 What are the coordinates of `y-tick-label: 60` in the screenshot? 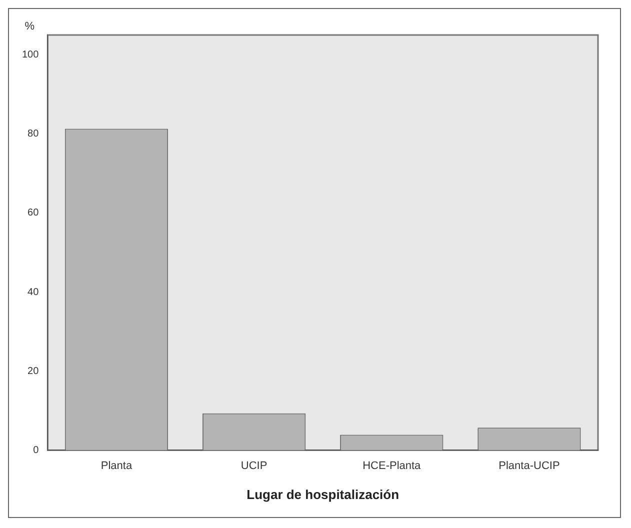 It's located at (34, 213).